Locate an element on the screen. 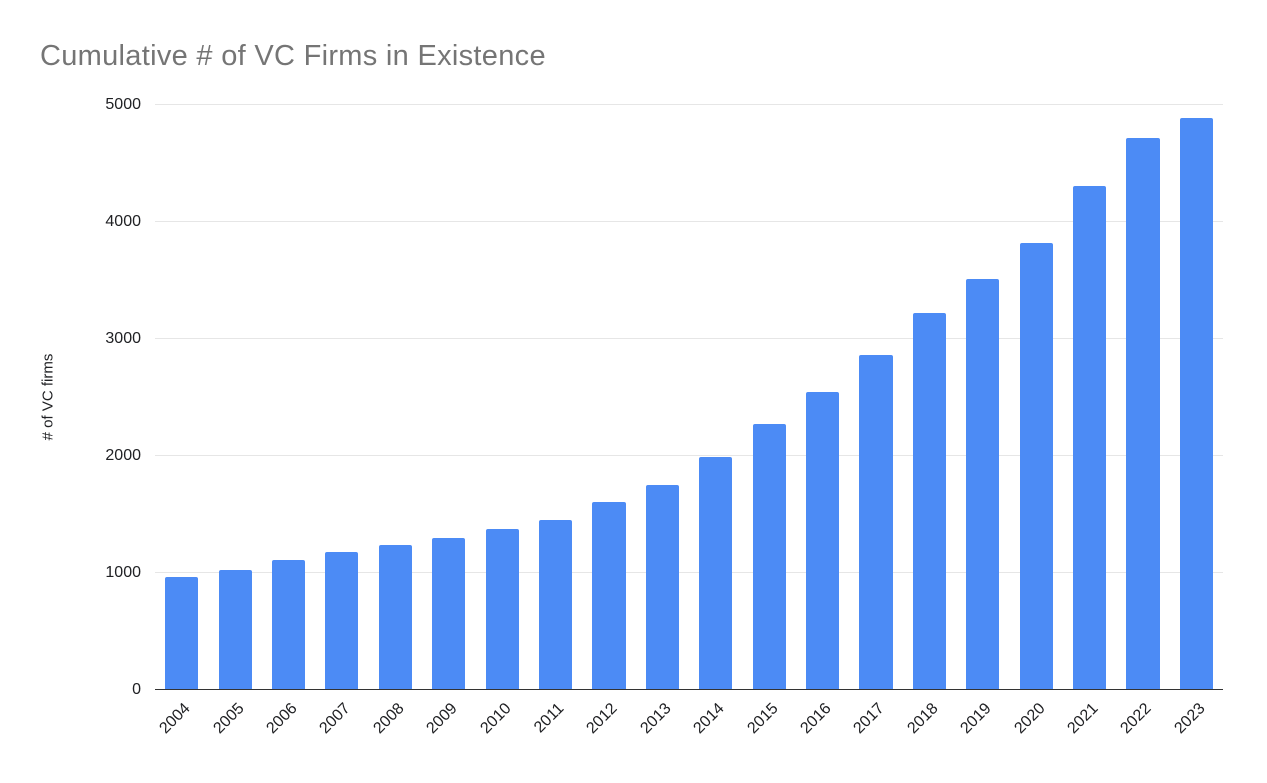 The width and height of the screenshot is (1267, 783). x-tick-slot: 2005 is located at coordinates (234, 725).